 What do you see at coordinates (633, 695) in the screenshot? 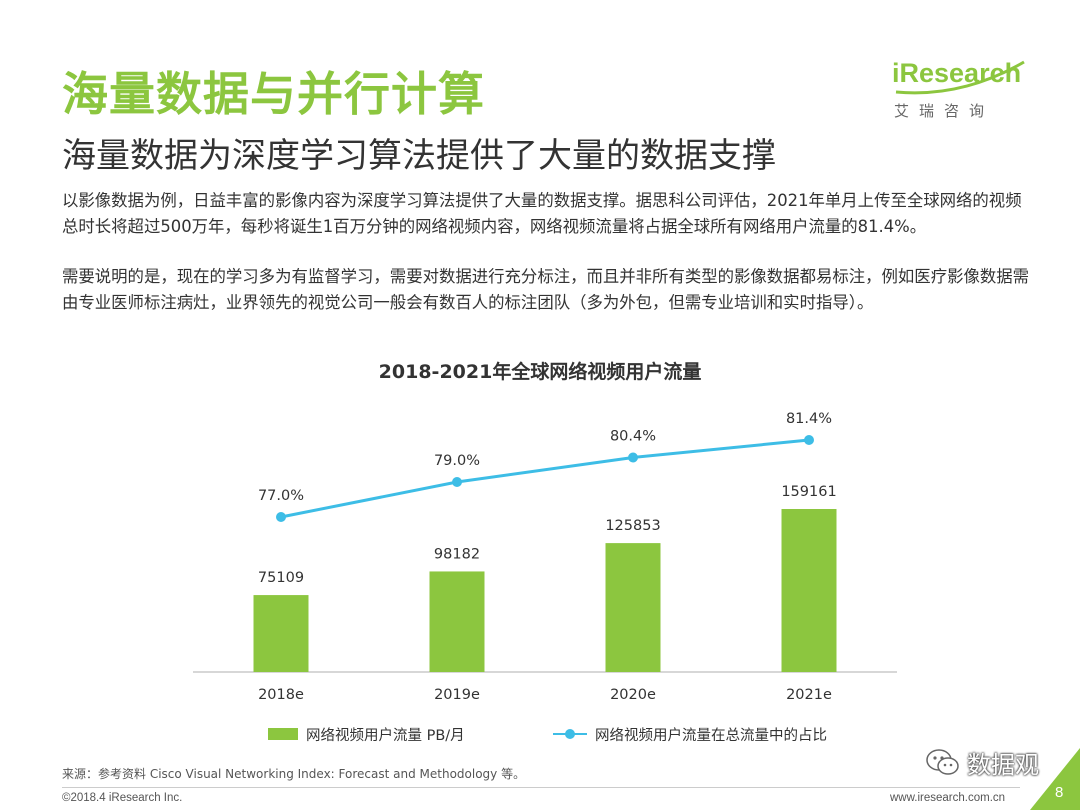
I see `x-tick-2020e: 2020e` at bounding box center [633, 695].